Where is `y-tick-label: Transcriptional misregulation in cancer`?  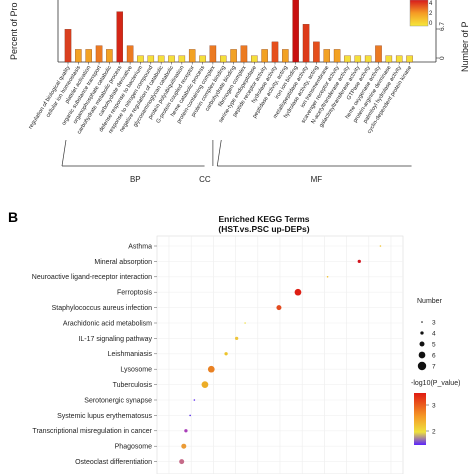
y-tick-label: Transcriptional misregulation in cancer is located at coordinates (92, 431).